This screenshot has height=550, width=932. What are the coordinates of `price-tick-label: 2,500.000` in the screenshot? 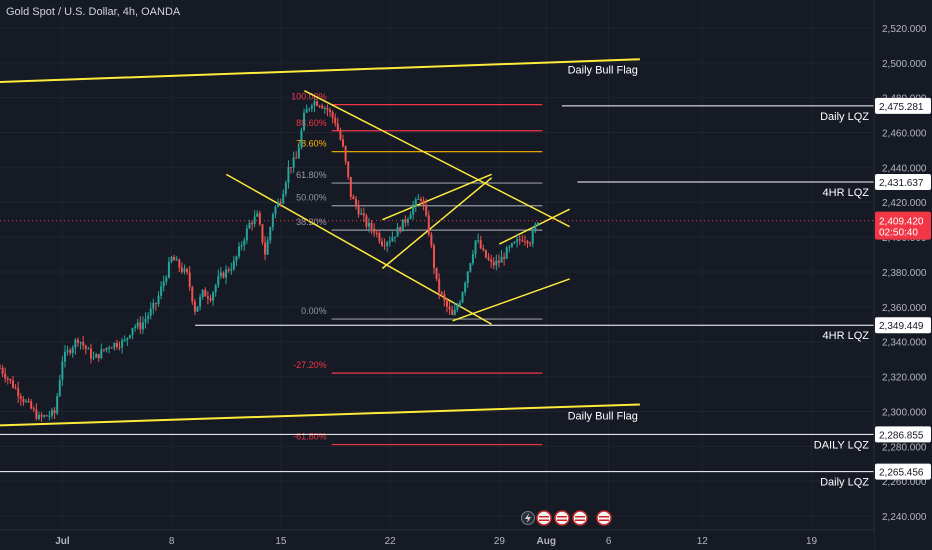 It's located at (904, 64).